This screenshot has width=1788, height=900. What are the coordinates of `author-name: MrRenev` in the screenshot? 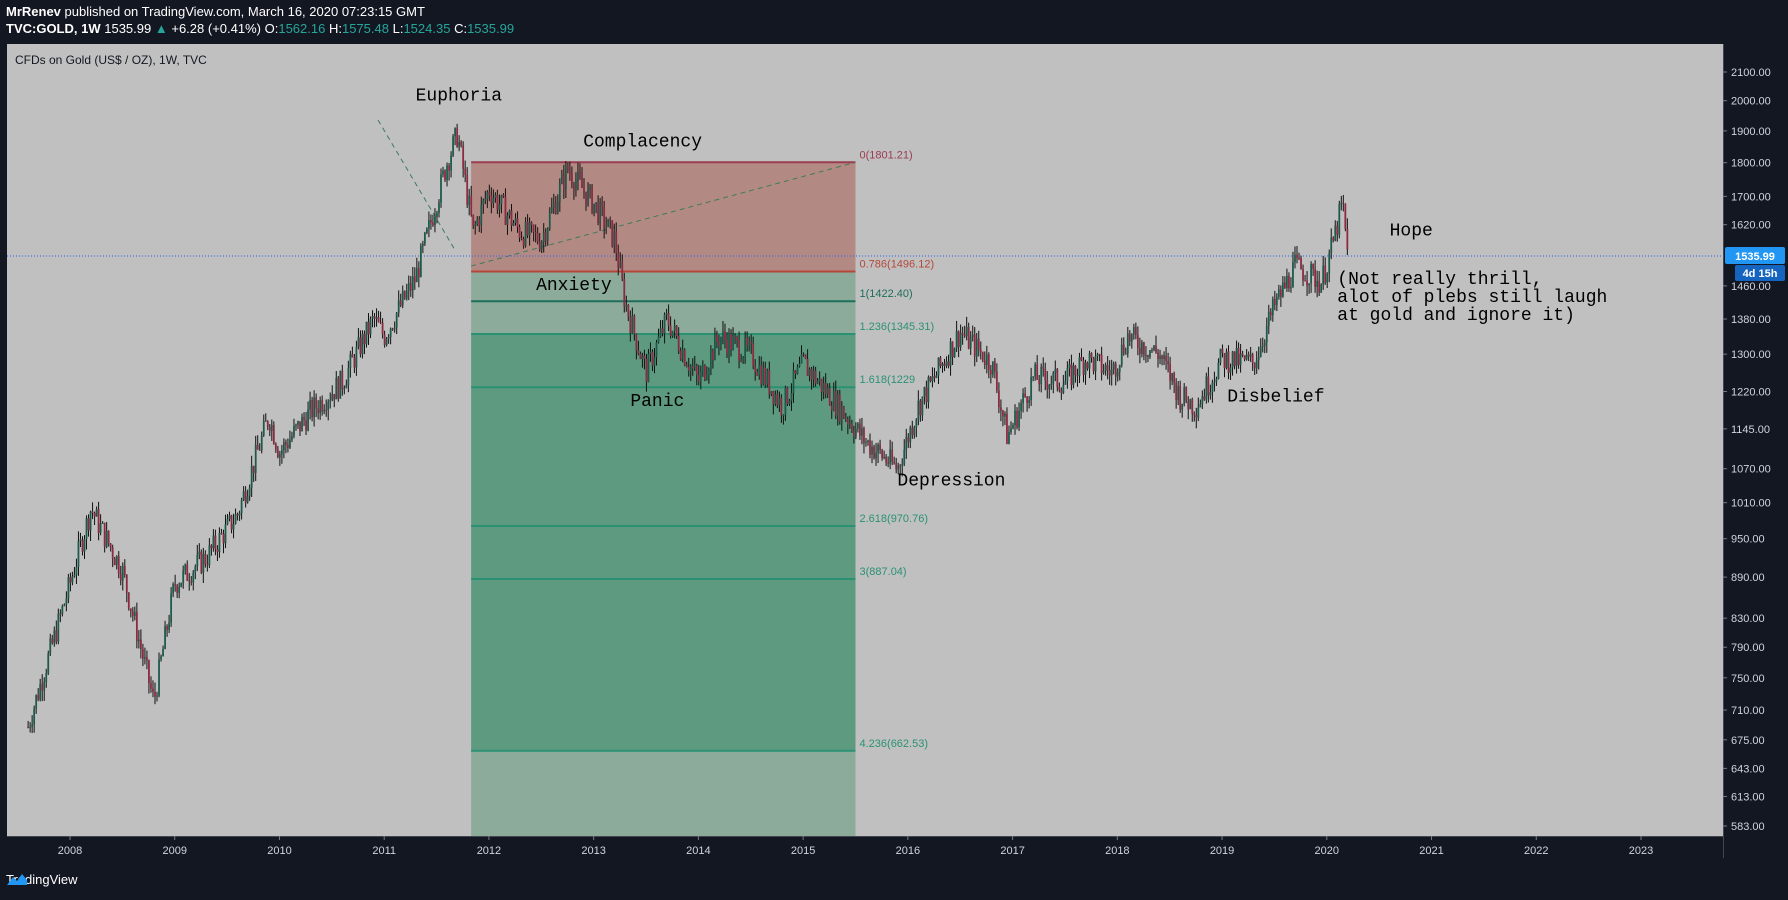 It's located at (33, 11).